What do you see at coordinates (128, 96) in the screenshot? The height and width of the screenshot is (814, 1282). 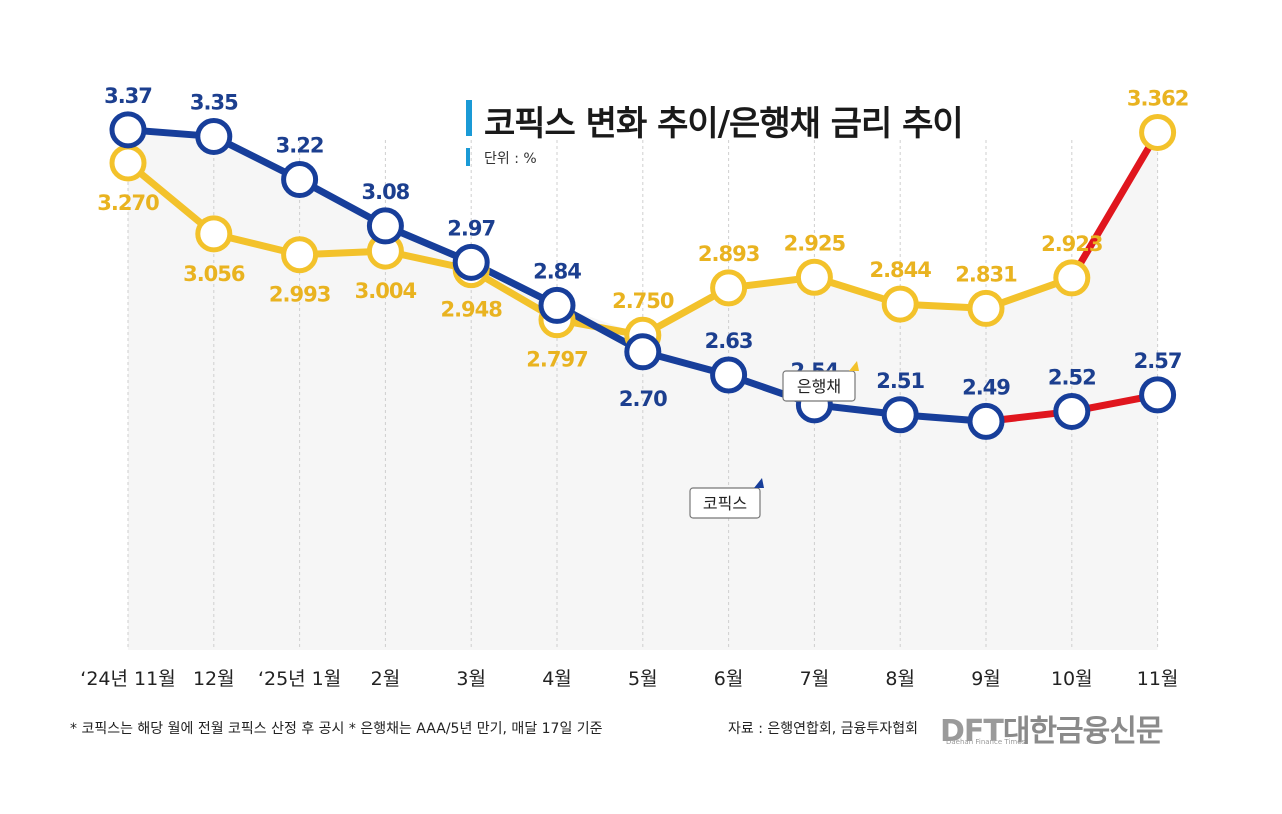 I see `kofix-data-label: 3.37` at bounding box center [128, 96].